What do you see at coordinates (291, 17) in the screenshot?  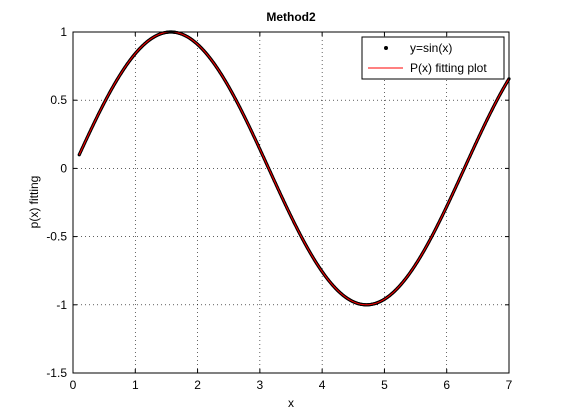 I see `chart-title: Method2` at bounding box center [291, 17].